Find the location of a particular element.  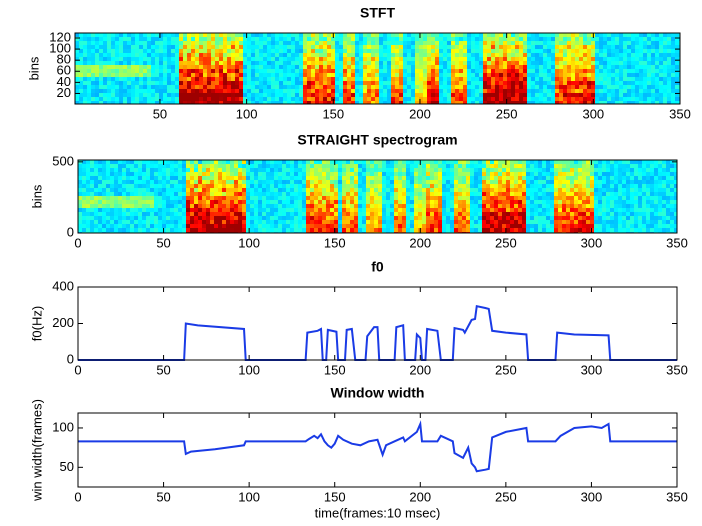

y-axis-label: bins is located at coordinates (33, 68).